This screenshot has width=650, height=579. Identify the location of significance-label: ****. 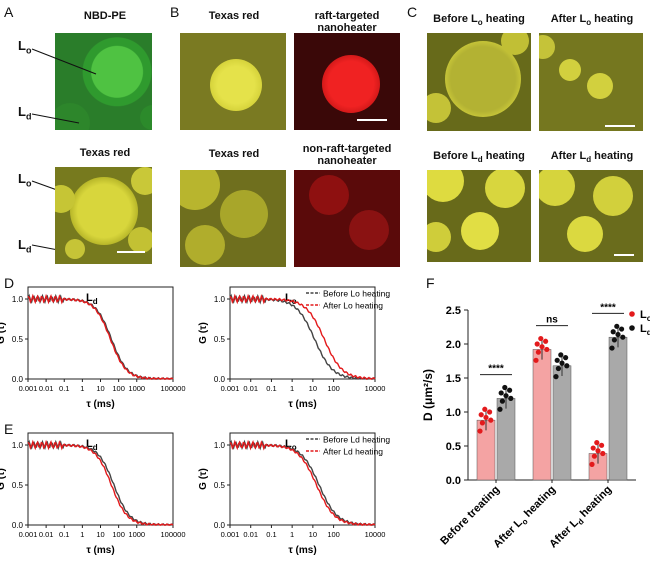
(608, 307).